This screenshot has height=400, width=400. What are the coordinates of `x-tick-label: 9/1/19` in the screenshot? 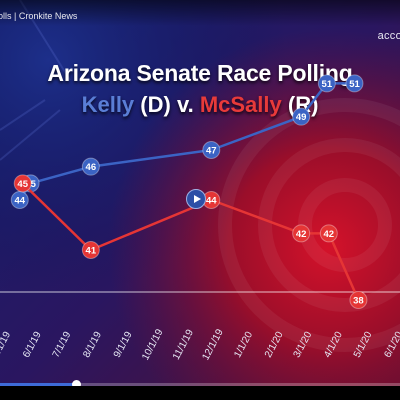 It's located at (123, 345).